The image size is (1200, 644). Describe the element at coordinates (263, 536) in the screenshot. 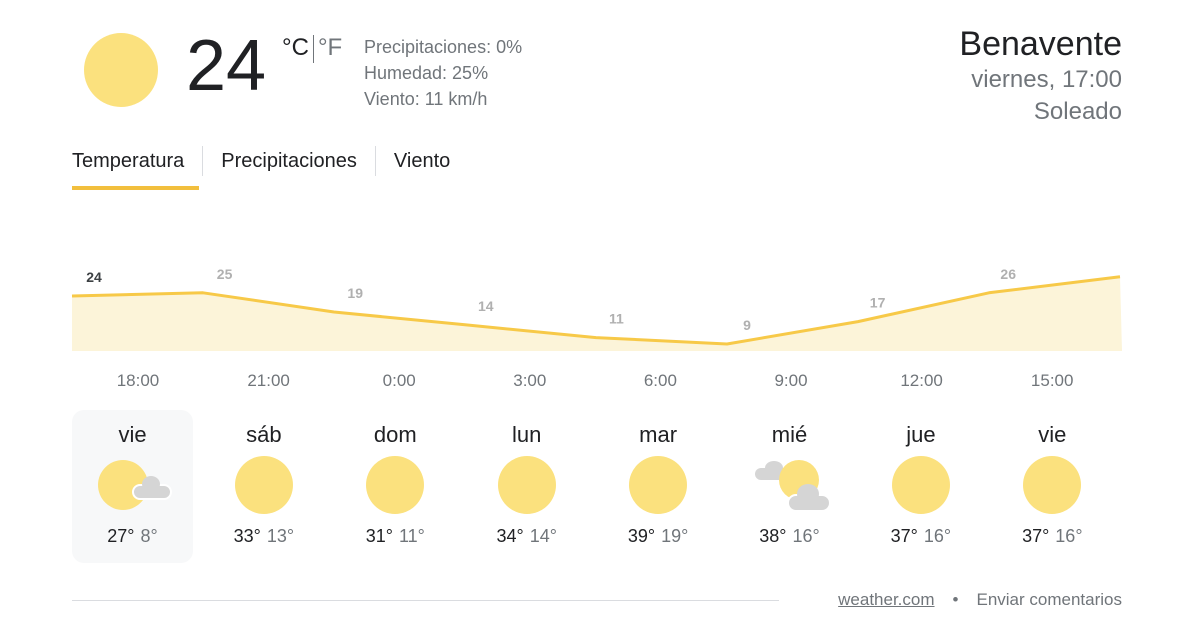

I see `day-temps: 33° 13°` at that location.